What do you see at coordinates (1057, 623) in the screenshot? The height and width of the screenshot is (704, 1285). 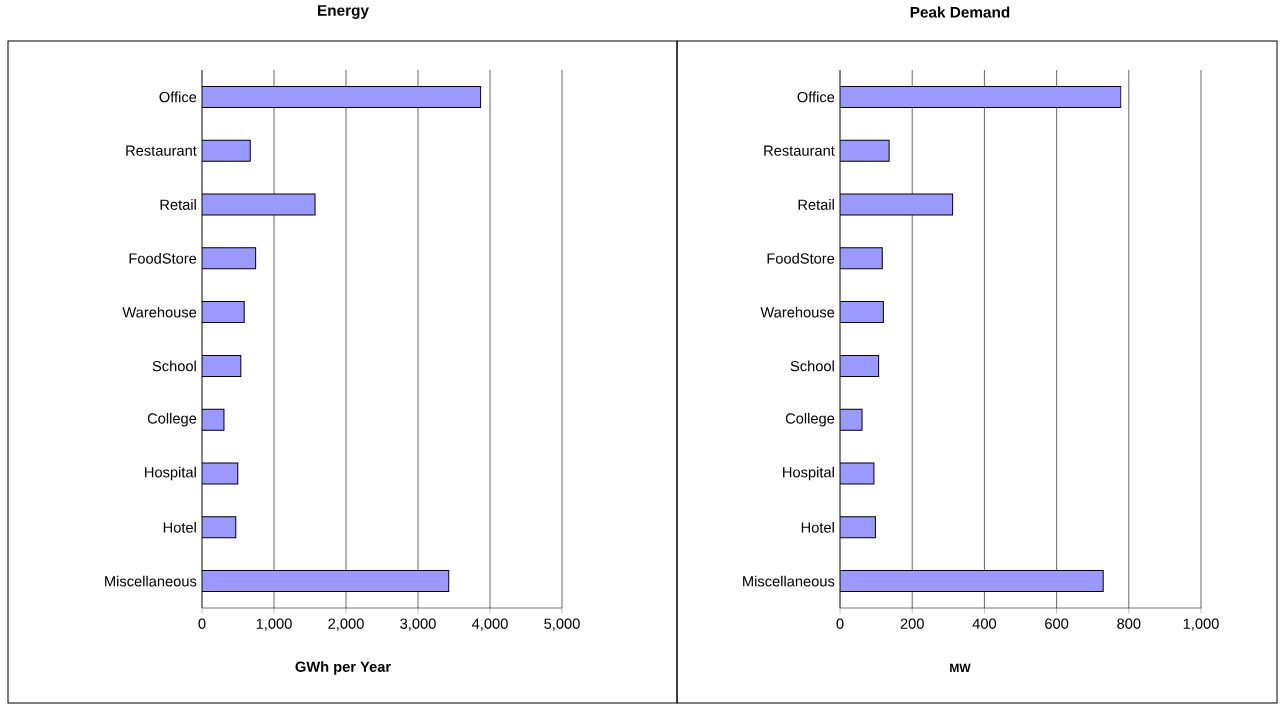 I see `x-tick-label: 600` at bounding box center [1057, 623].